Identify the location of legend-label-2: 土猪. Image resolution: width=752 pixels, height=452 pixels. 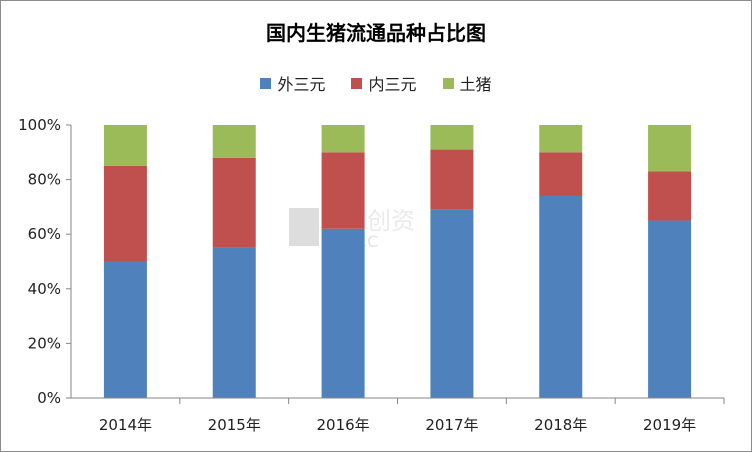
(475, 84).